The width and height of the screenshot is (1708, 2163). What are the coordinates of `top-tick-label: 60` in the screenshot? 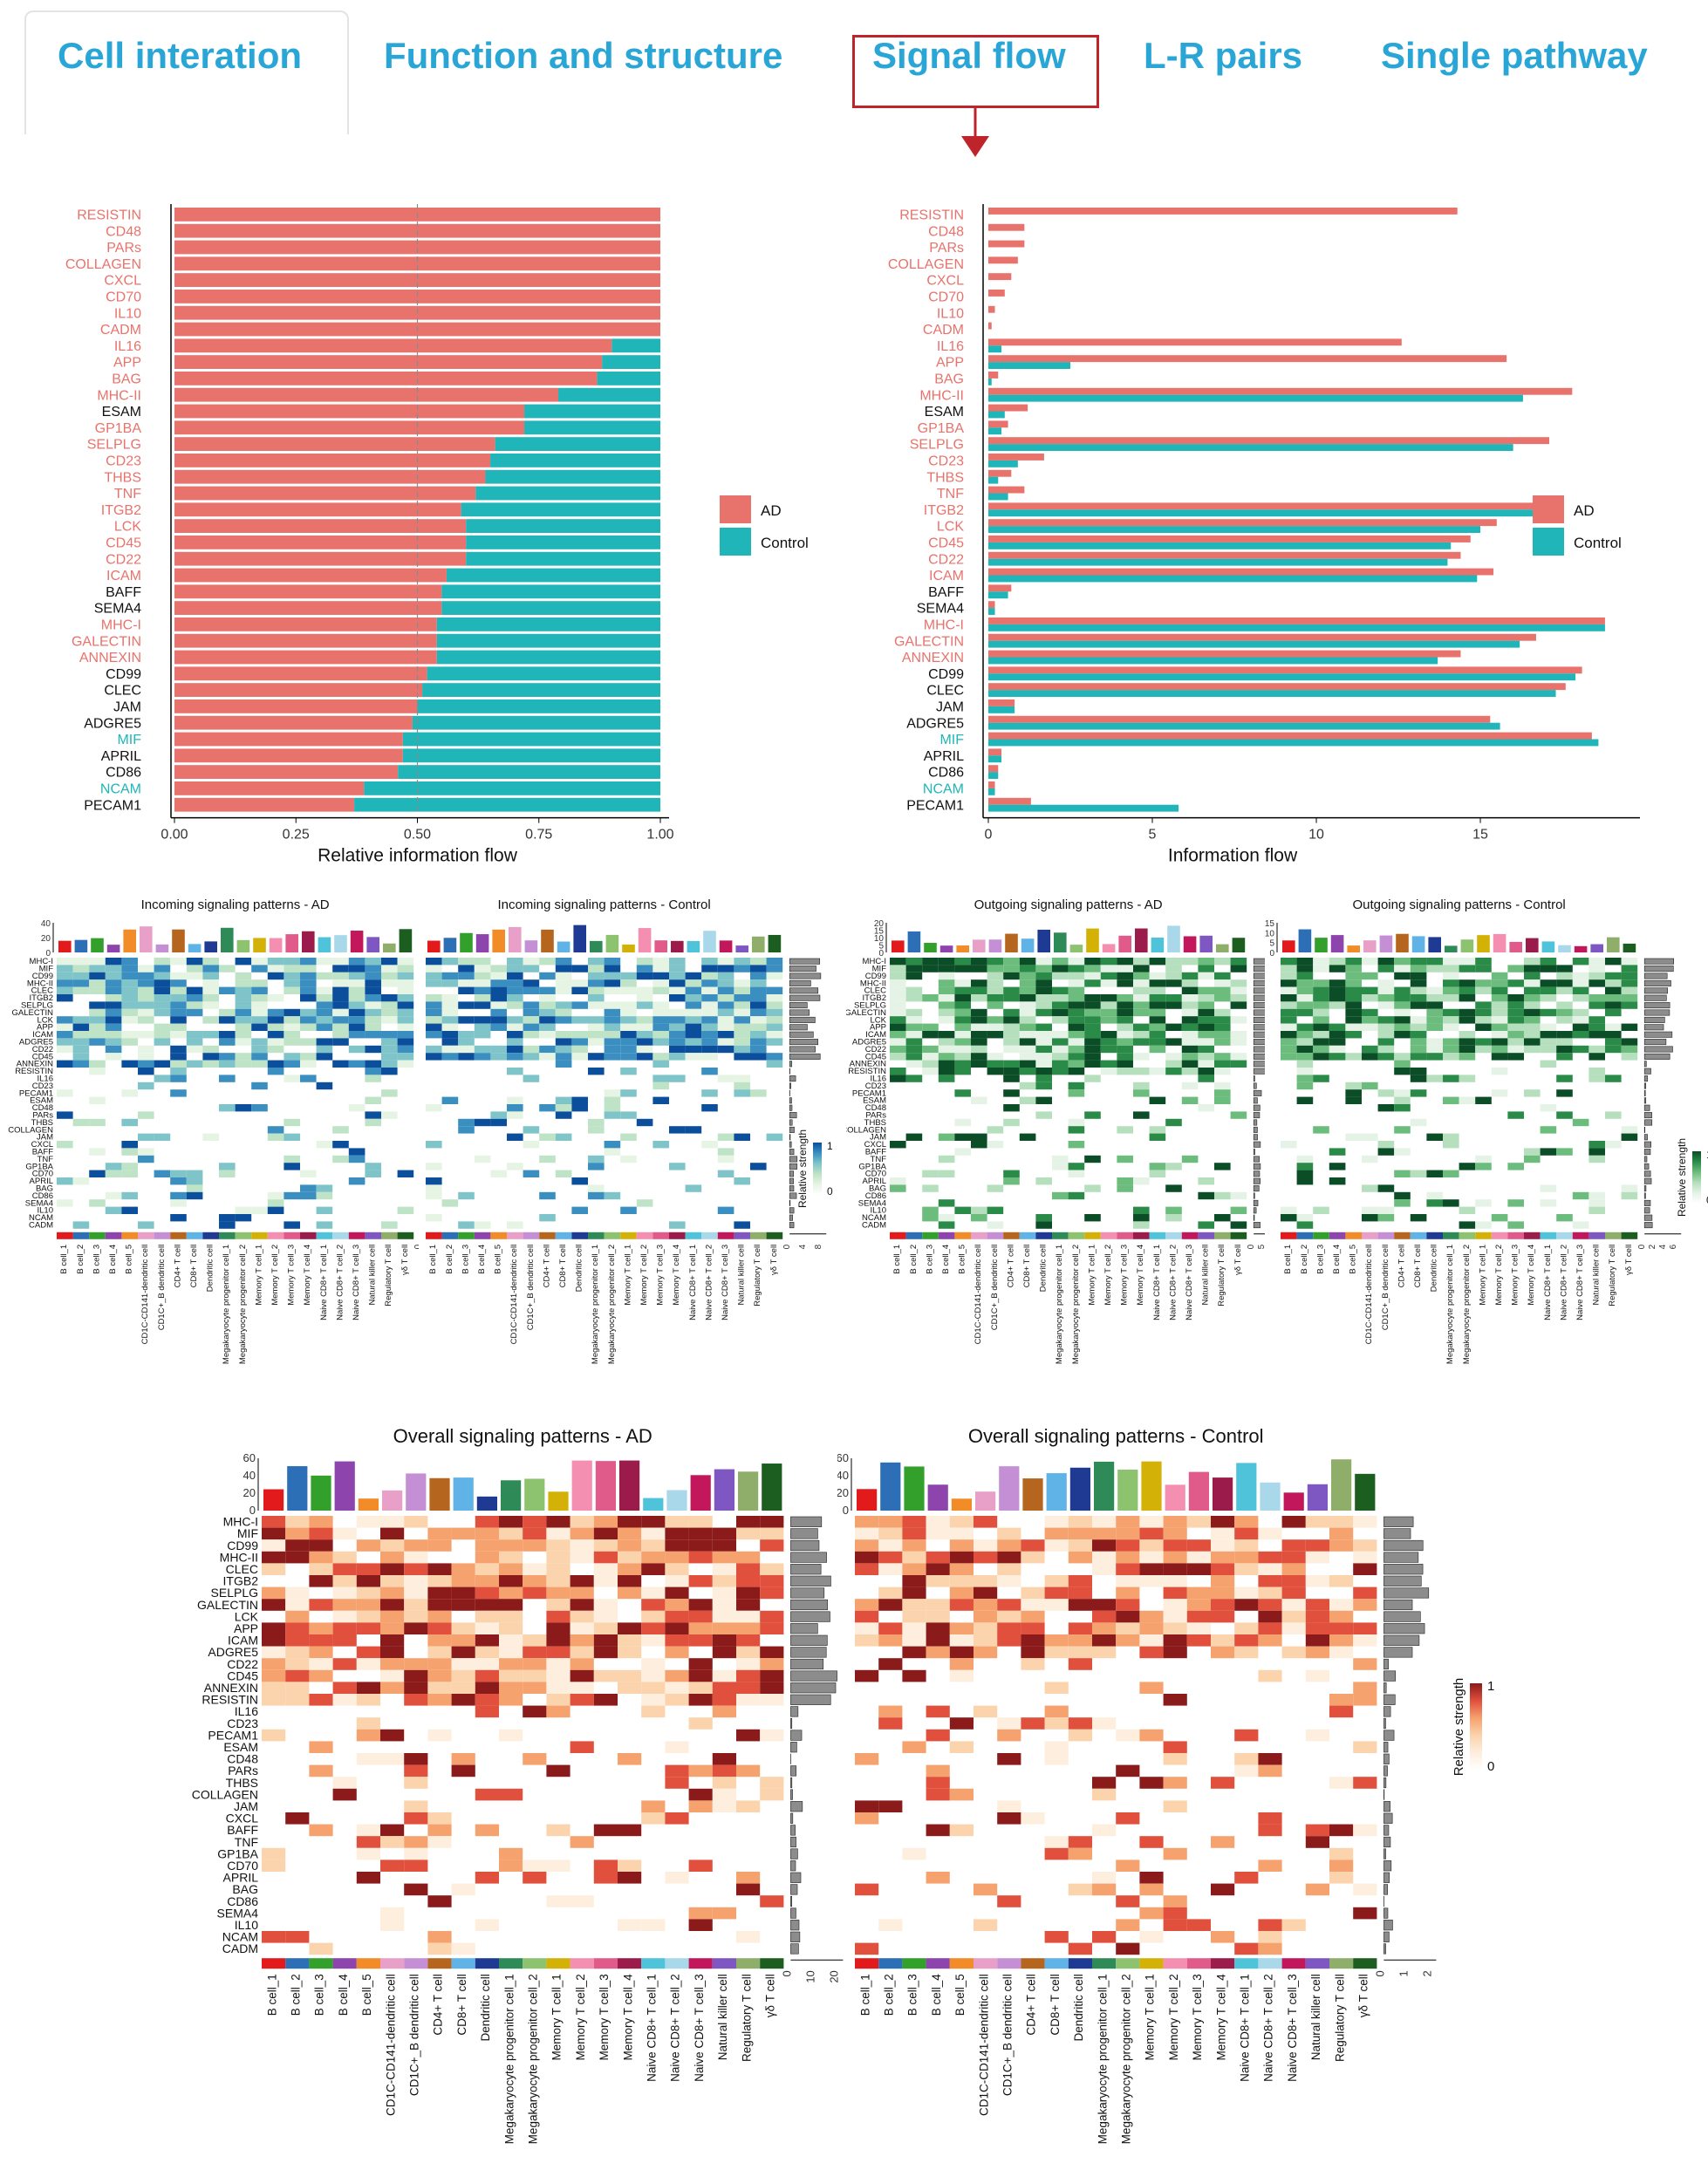 It's located at (843, 1458).